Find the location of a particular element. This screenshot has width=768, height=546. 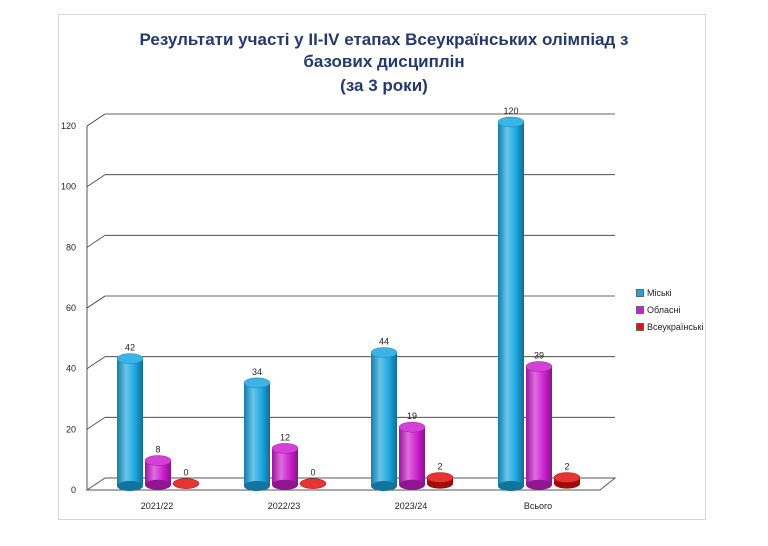

data-label-1-1: 12 is located at coordinates (285, 437).